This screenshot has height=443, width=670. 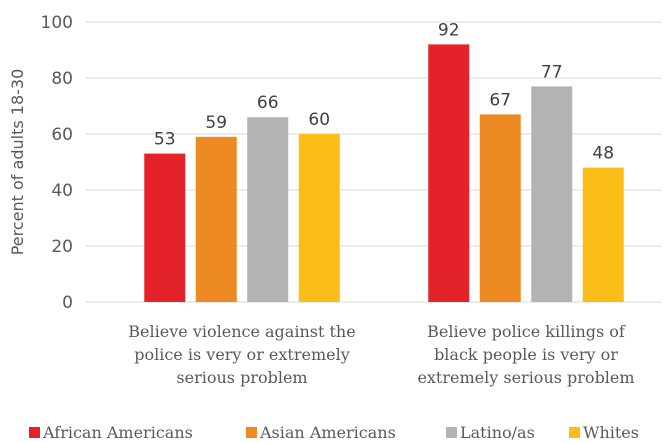 I want to click on data-label: 77, so click(x=552, y=72).